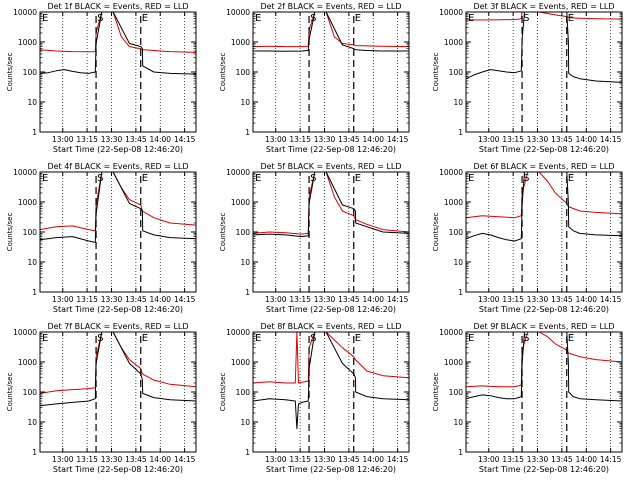  Describe the element at coordinates (117, 166) in the screenshot. I see `panel-title: Det 4f BLACK = Events, RED = LLD` at that location.